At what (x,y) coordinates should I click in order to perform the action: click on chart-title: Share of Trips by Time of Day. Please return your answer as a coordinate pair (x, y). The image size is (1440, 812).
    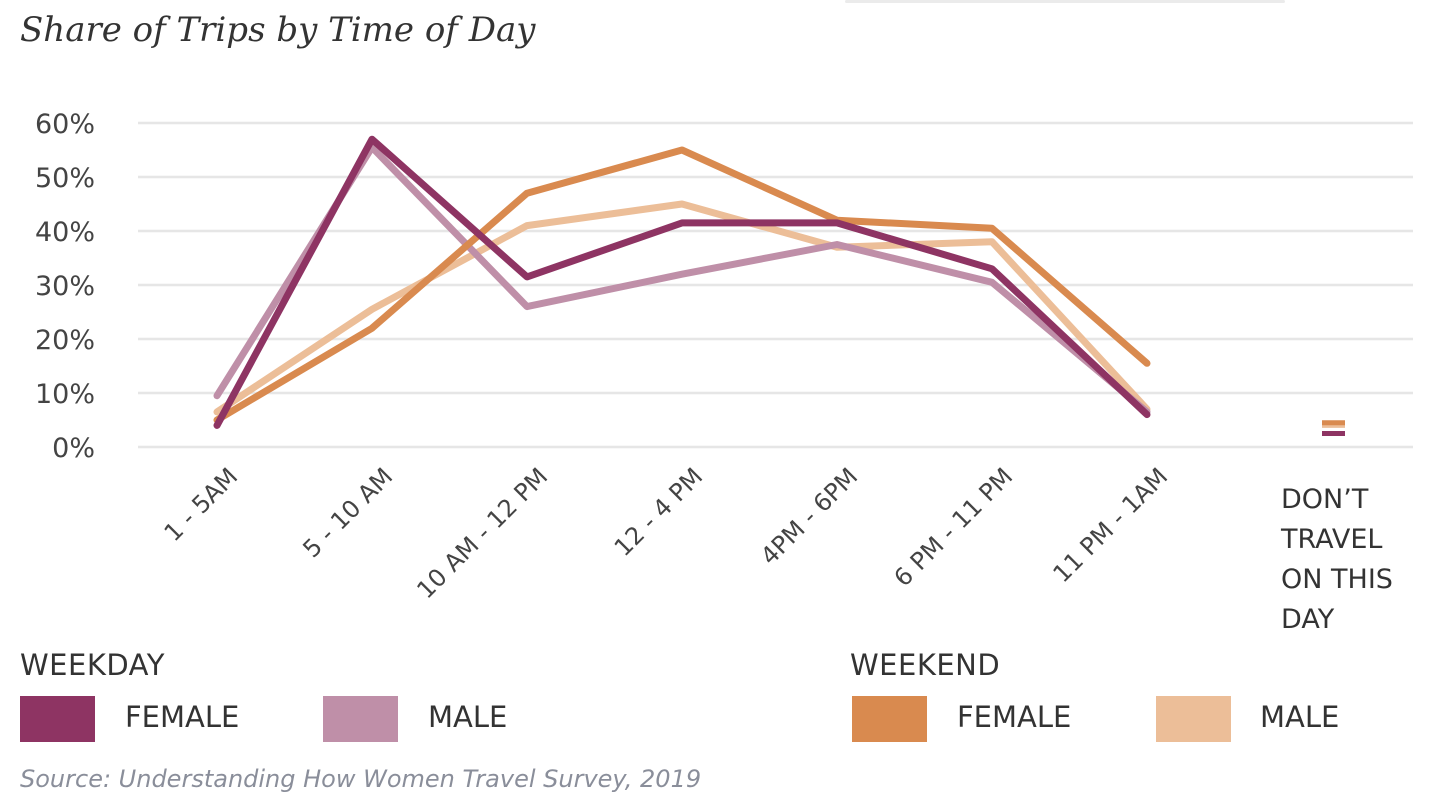
    Looking at the image, I should click on (278, 30).